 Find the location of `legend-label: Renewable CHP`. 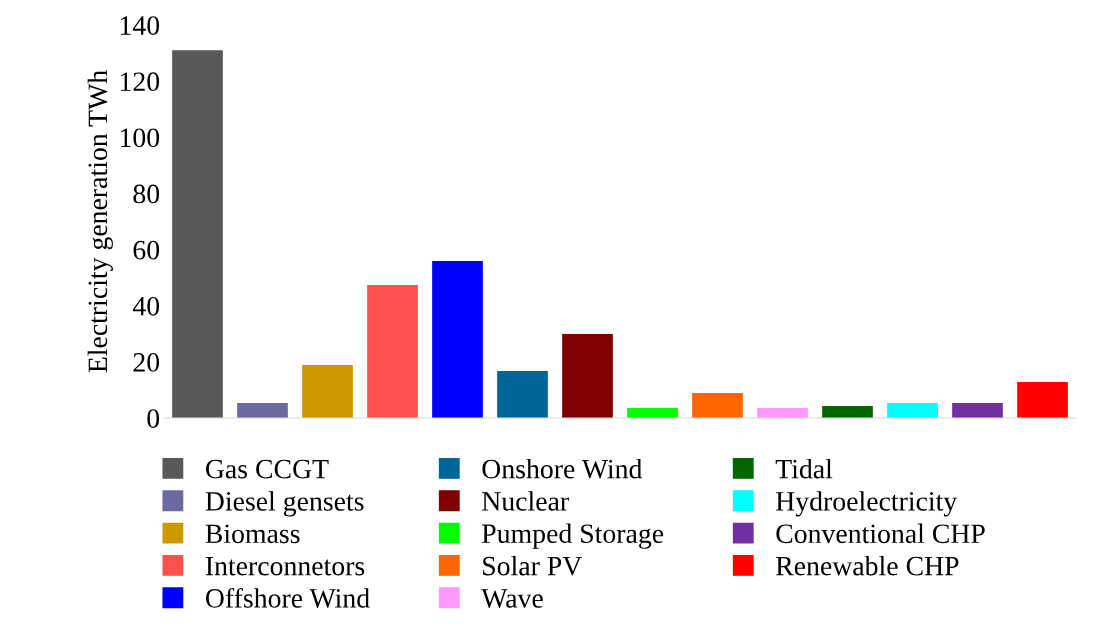

legend-label: Renewable CHP is located at coordinates (867, 565).